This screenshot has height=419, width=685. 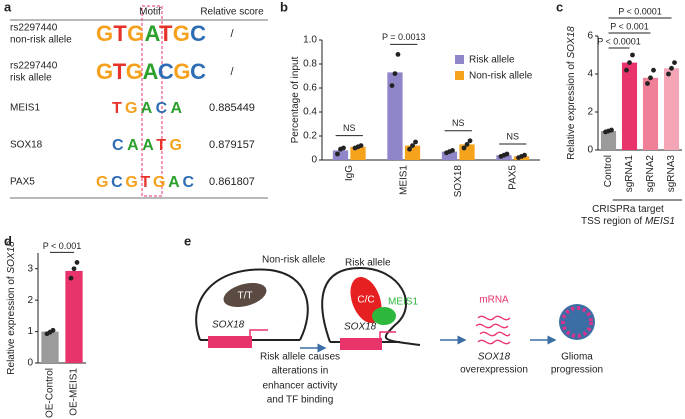 I want to click on x-axis-title-part: MEIS1, so click(x=660, y=221).